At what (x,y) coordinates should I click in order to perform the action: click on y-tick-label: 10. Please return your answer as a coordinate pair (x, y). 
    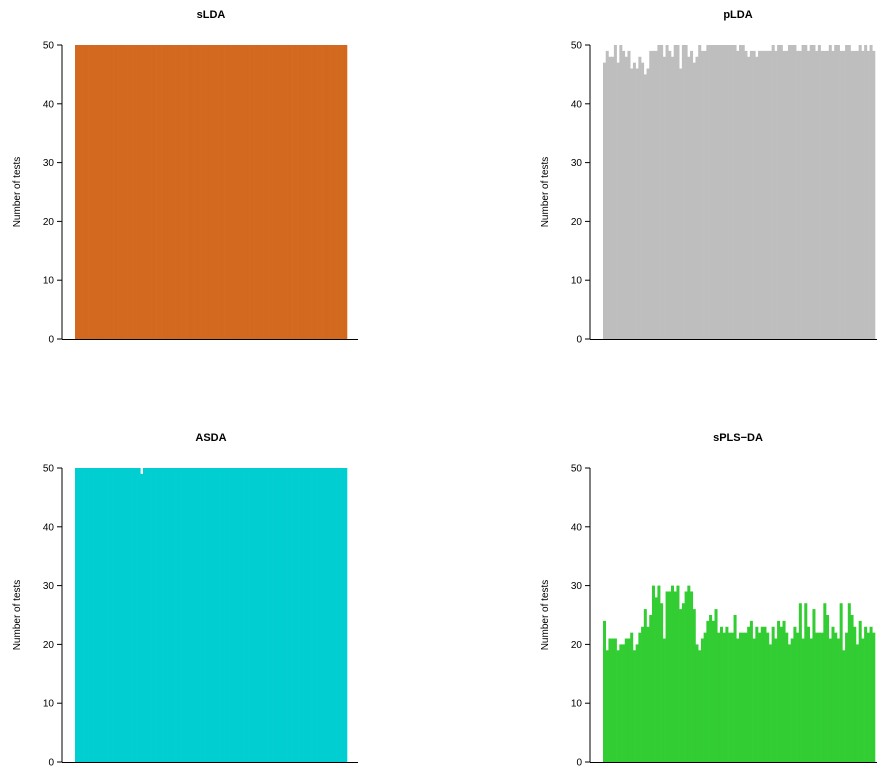
    Looking at the image, I should click on (577, 704).